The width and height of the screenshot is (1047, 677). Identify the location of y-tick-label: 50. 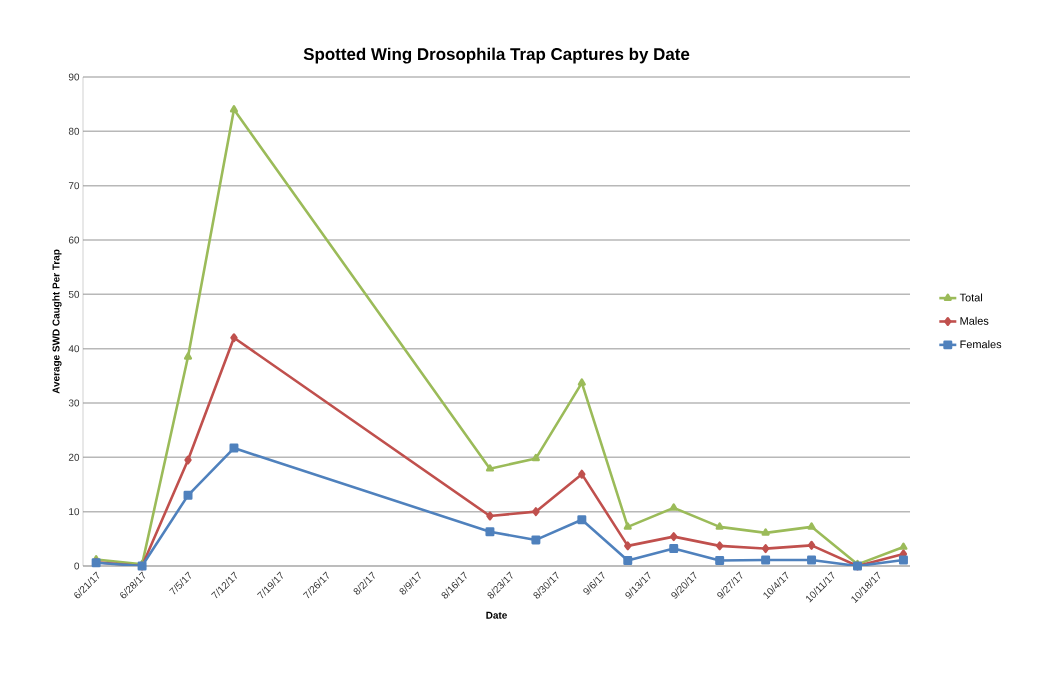
(74, 294).